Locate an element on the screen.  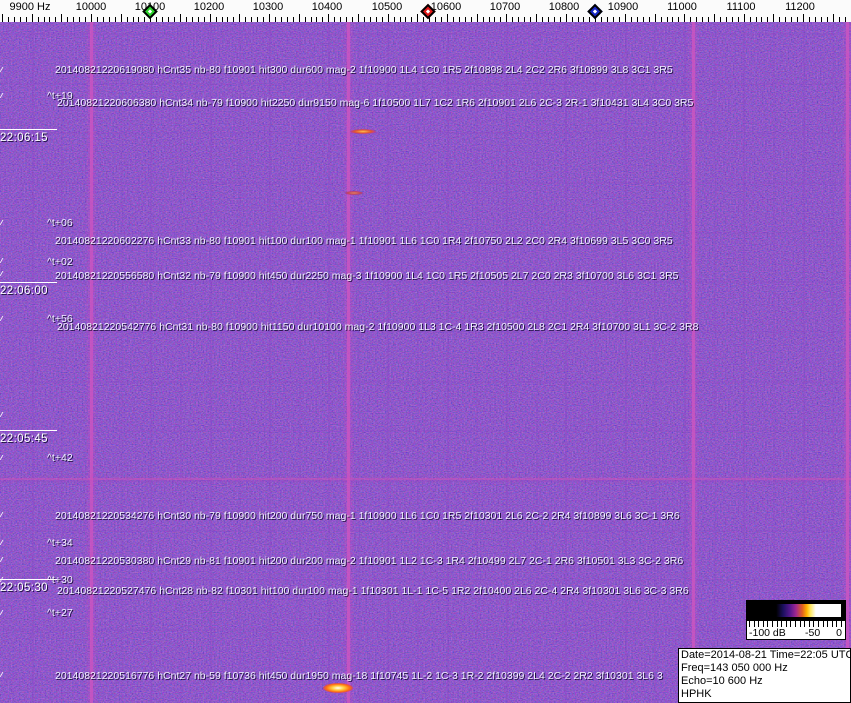
event-time-offset-label: ^t+42 is located at coordinates (60, 458).